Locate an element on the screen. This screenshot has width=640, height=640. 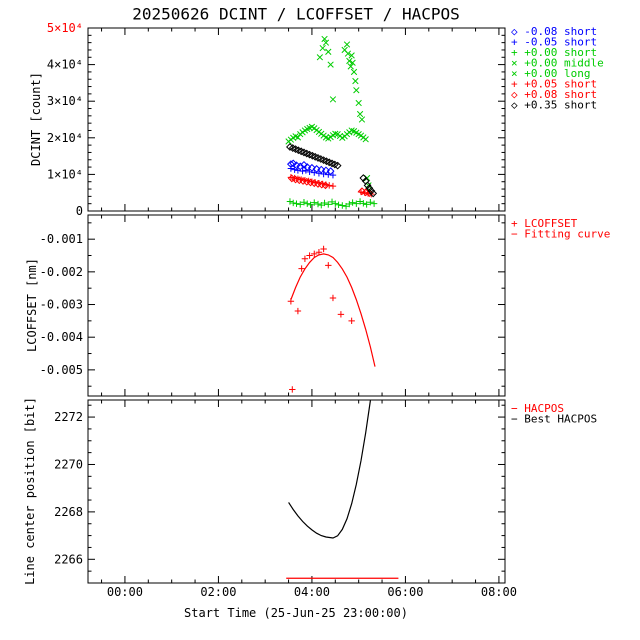
y-tick-label: 2268 is located at coordinates (68, 512).